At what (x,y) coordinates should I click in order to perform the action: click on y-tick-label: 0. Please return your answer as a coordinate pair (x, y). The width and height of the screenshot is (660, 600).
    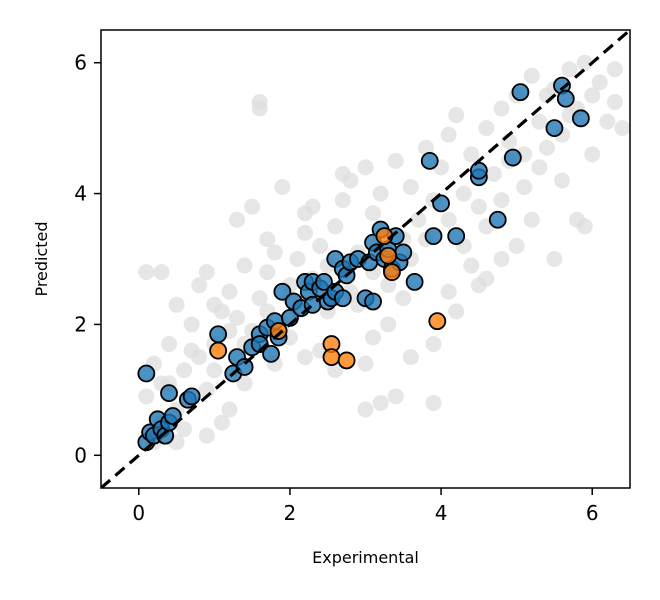
    Looking at the image, I should click on (80, 455).